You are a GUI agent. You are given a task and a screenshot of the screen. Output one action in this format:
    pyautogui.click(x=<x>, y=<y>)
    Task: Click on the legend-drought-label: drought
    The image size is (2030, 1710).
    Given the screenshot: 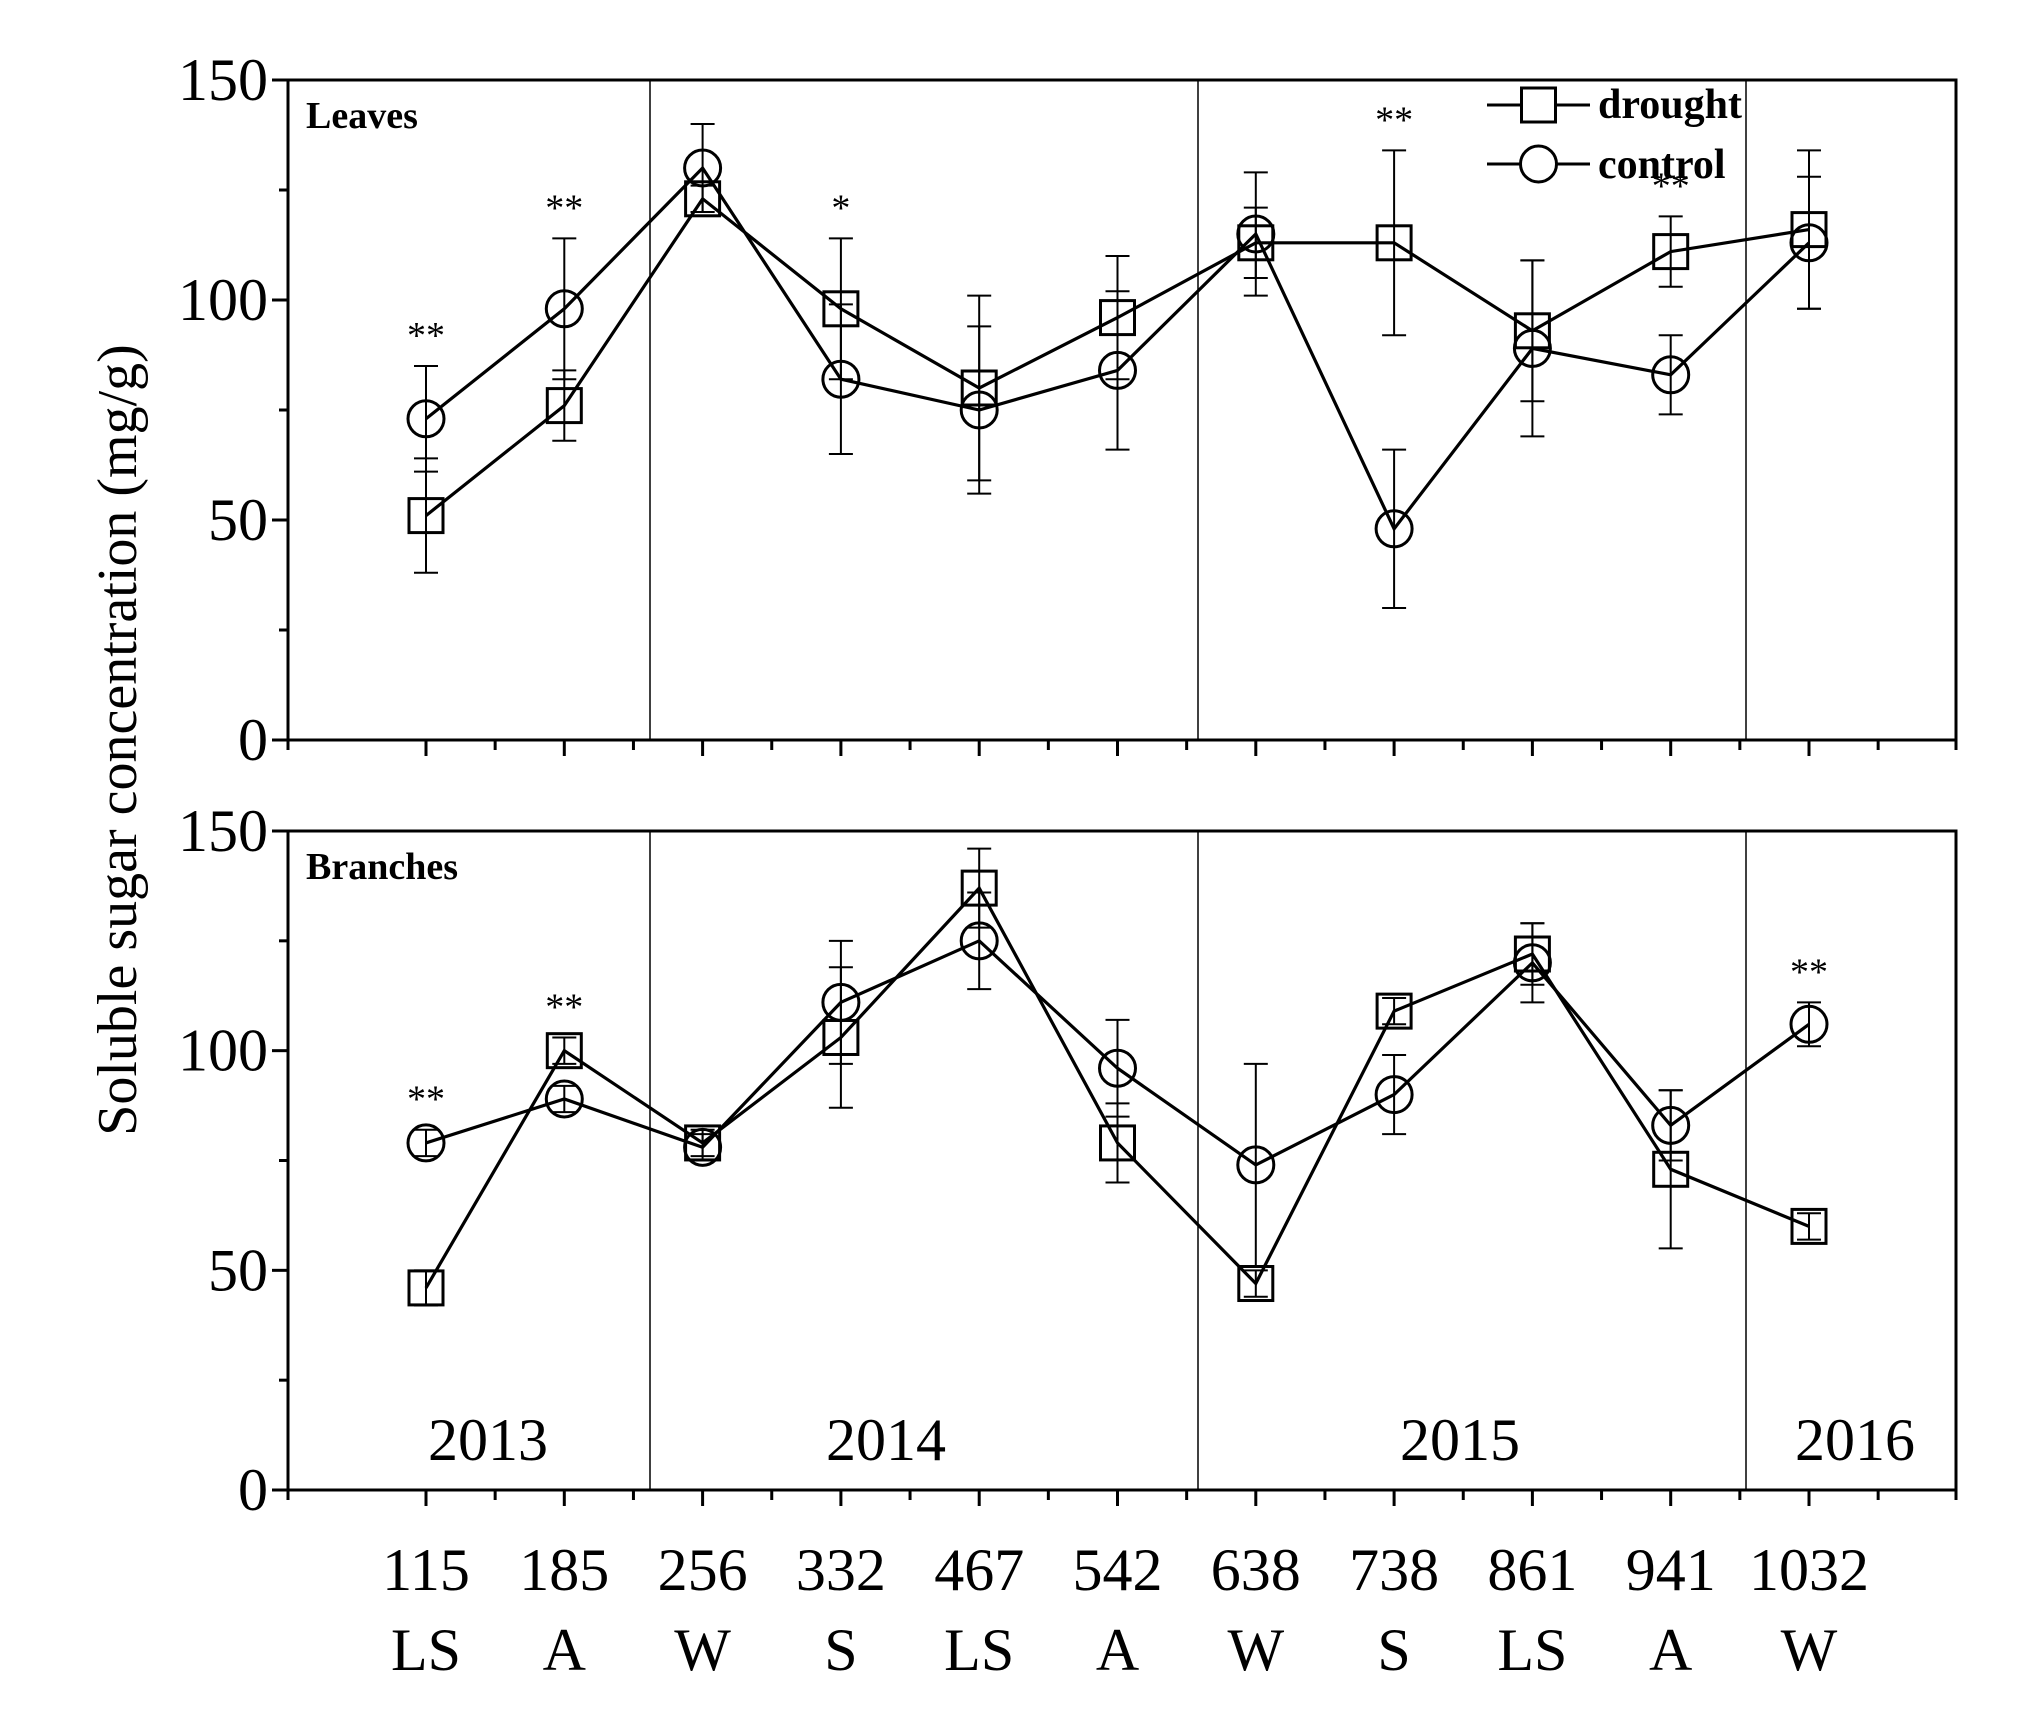 What is the action you would take?
    pyautogui.click(x=1670, y=105)
    